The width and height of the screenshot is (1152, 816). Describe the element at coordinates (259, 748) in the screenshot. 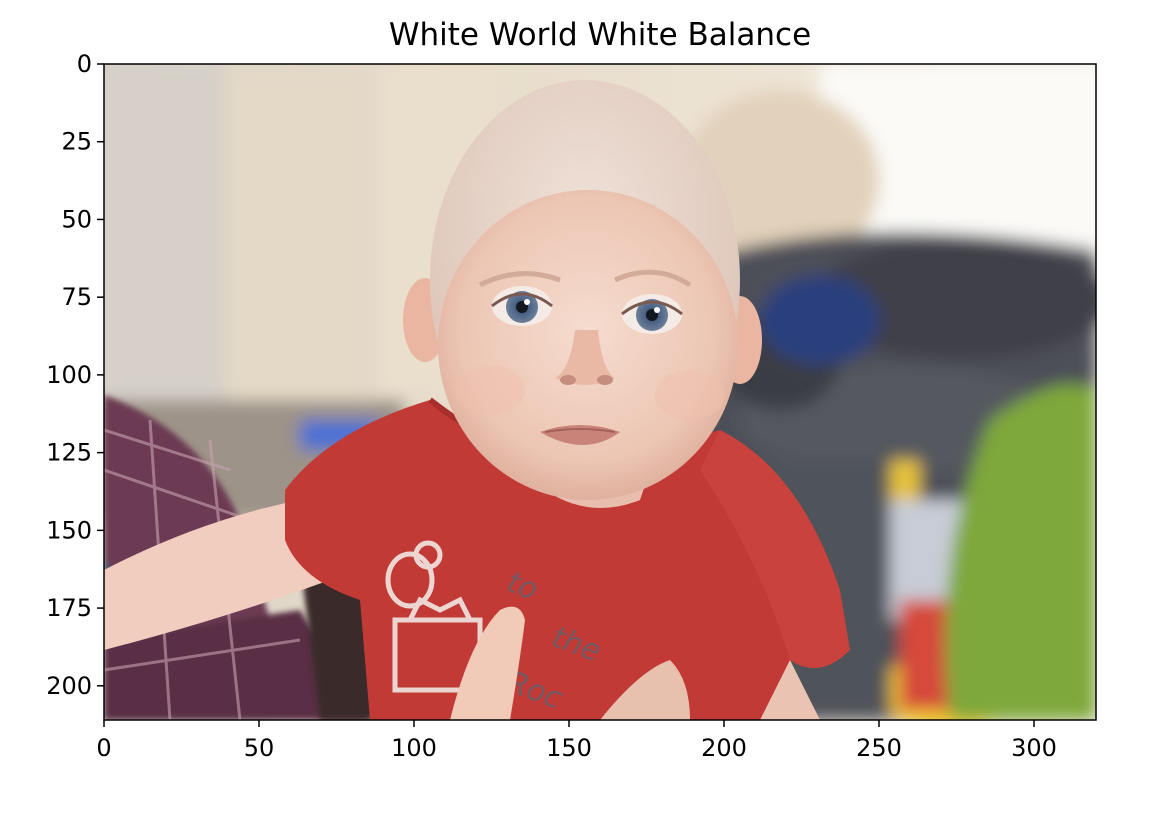

I see `x-tick-label: 50` at that location.